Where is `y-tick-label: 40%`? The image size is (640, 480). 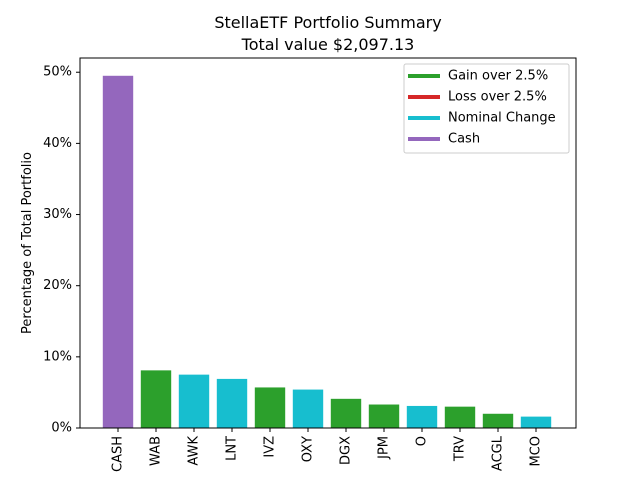 y-tick-label: 40% is located at coordinates (57, 143).